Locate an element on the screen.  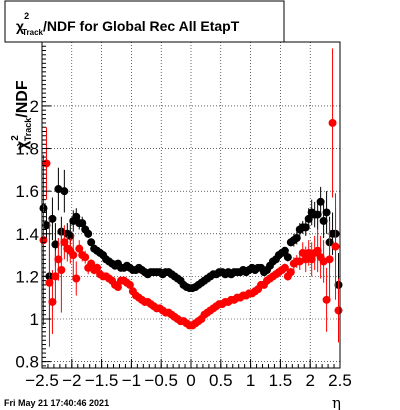
title-box: χ2 Track/NDF for Global Rec All EtapT is located at coordinates (144, 21).